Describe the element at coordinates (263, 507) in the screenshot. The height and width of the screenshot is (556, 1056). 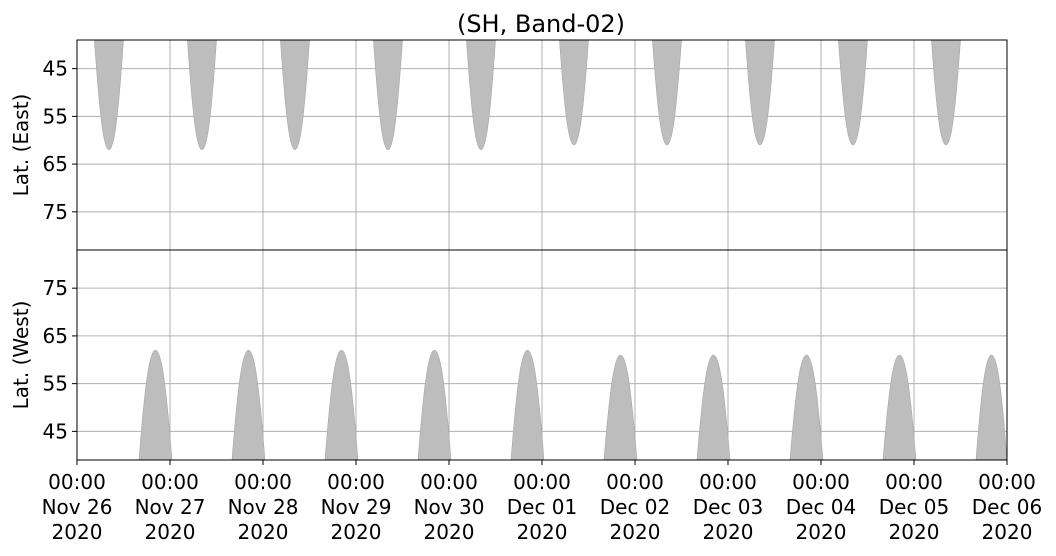
I see `x-tick-label-date: Nov 28` at that location.